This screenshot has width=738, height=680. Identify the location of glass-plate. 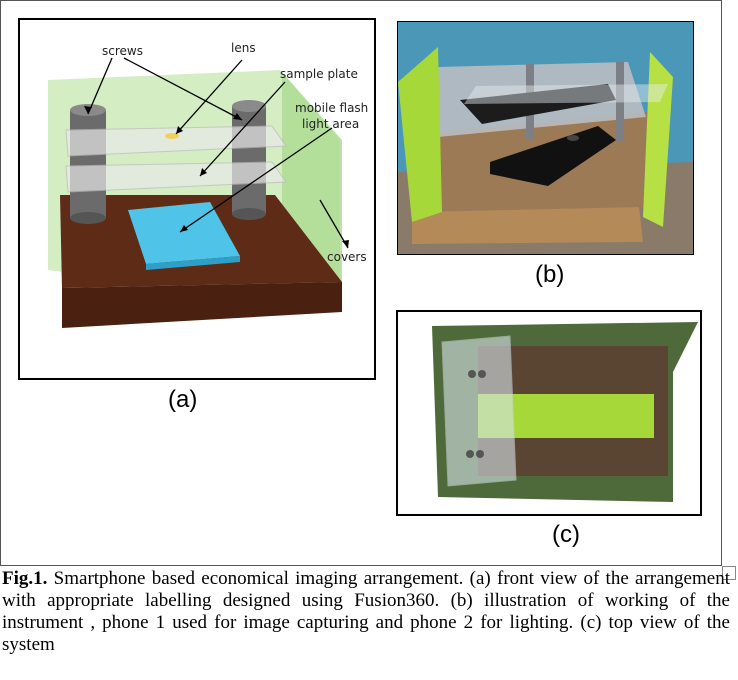
(479, 411).